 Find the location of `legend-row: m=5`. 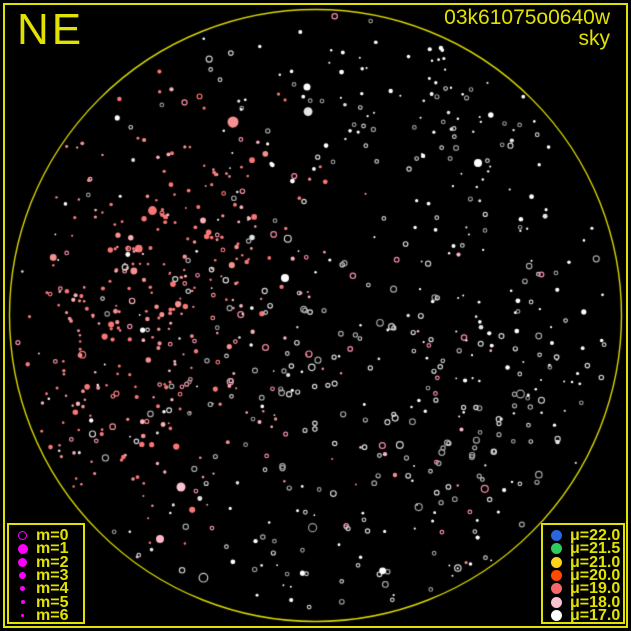

legend-row: m=5 is located at coordinates (46, 602).